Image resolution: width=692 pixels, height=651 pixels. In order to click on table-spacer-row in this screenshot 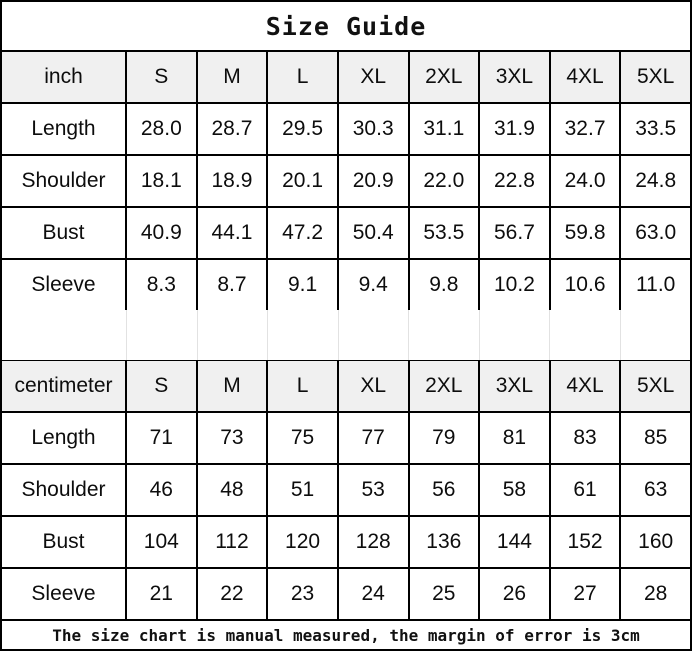, I will do `click(346, 335)`.